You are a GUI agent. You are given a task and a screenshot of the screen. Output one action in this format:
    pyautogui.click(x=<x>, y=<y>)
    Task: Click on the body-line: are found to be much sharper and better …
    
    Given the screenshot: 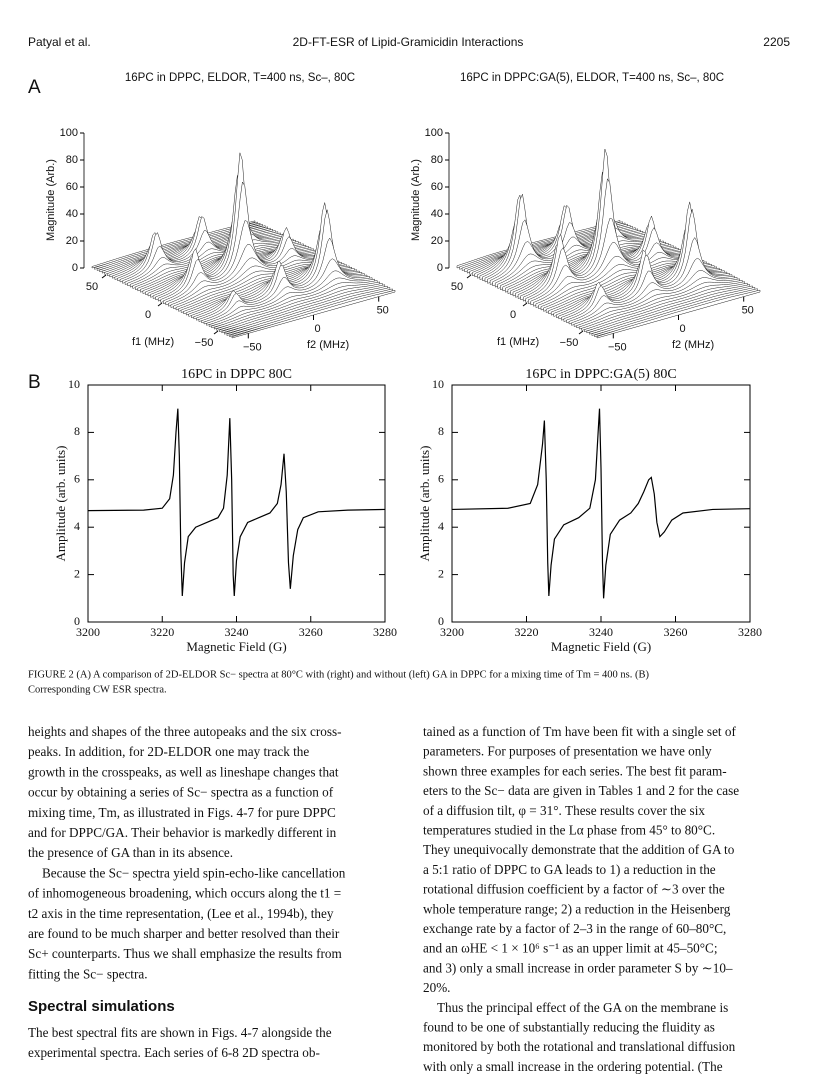 What is the action you would take?
    pyautogui.click(x=184, y=933)
    